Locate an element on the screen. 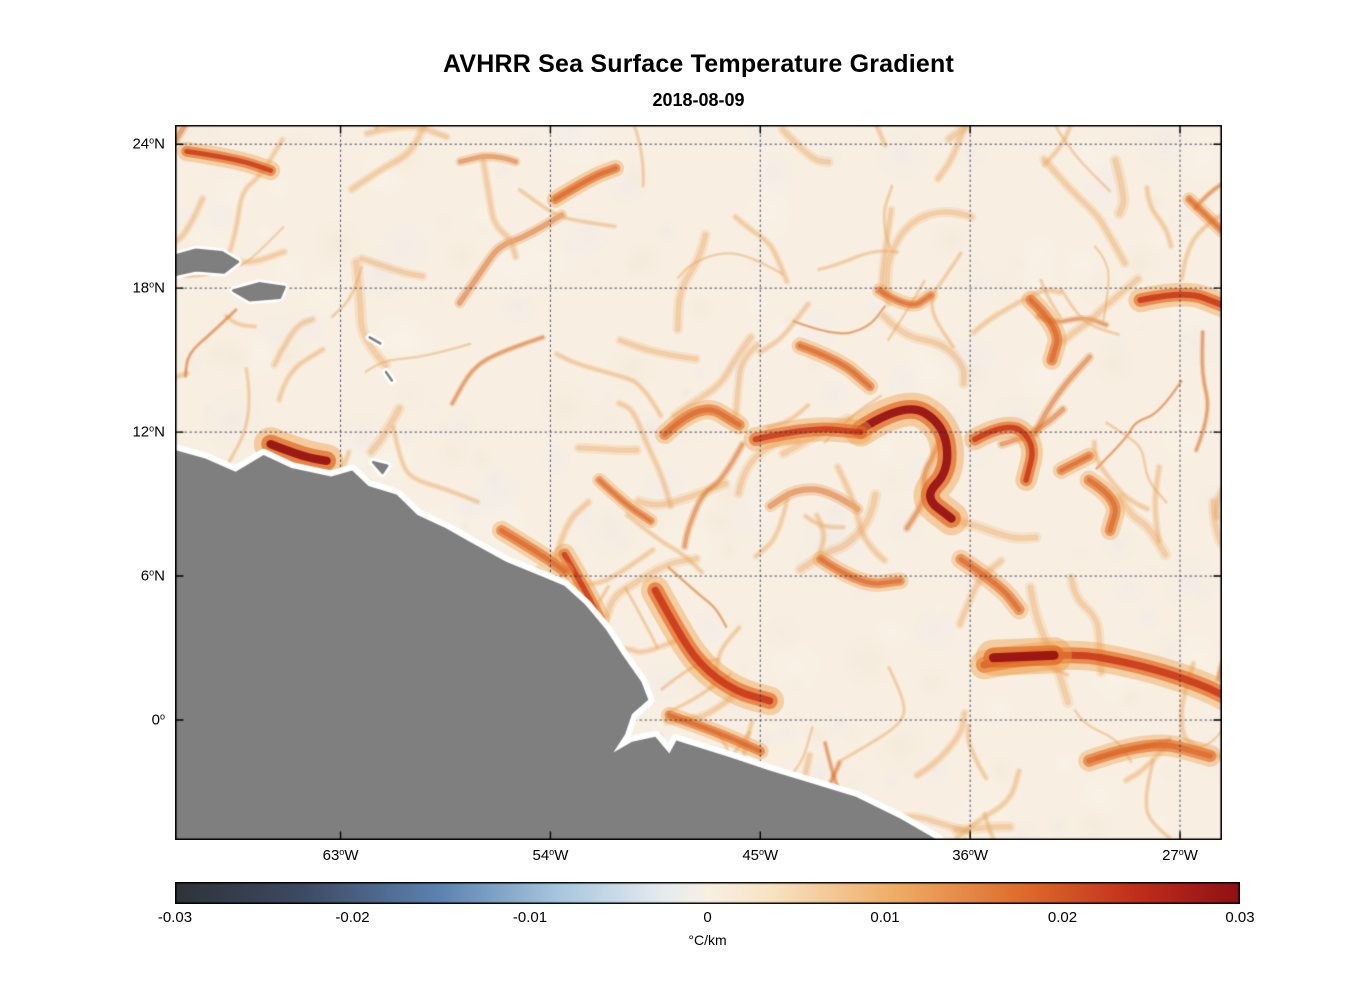 This screenshot has width=1356, height=1000. y-tick-label: 24oN is located at coordinates (148, 144).